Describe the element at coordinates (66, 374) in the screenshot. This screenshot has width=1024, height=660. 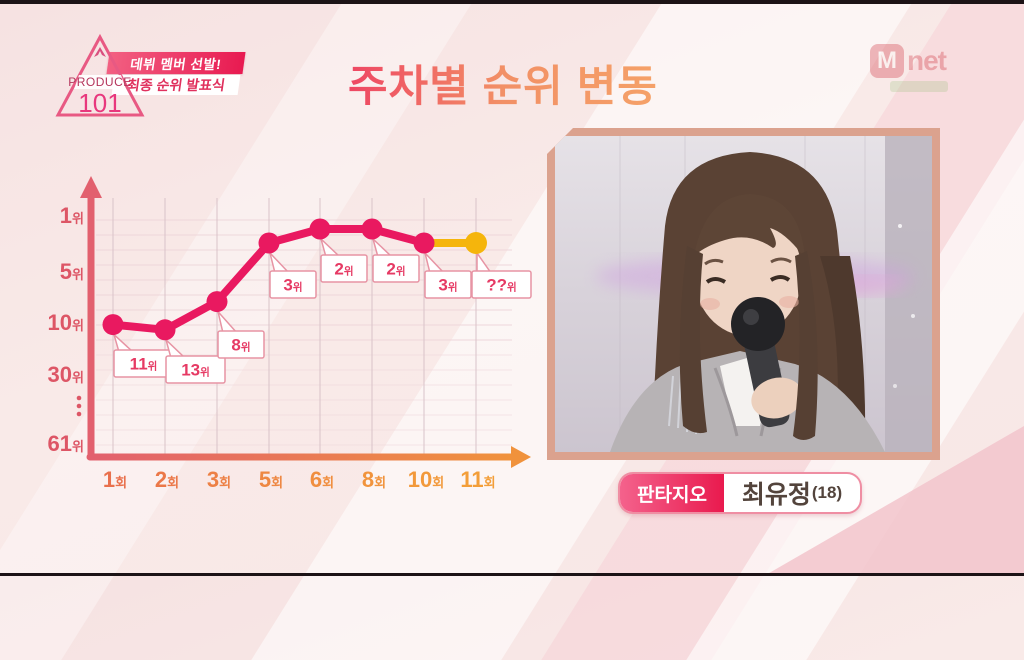
I see `svg-text: 30위` at that location.